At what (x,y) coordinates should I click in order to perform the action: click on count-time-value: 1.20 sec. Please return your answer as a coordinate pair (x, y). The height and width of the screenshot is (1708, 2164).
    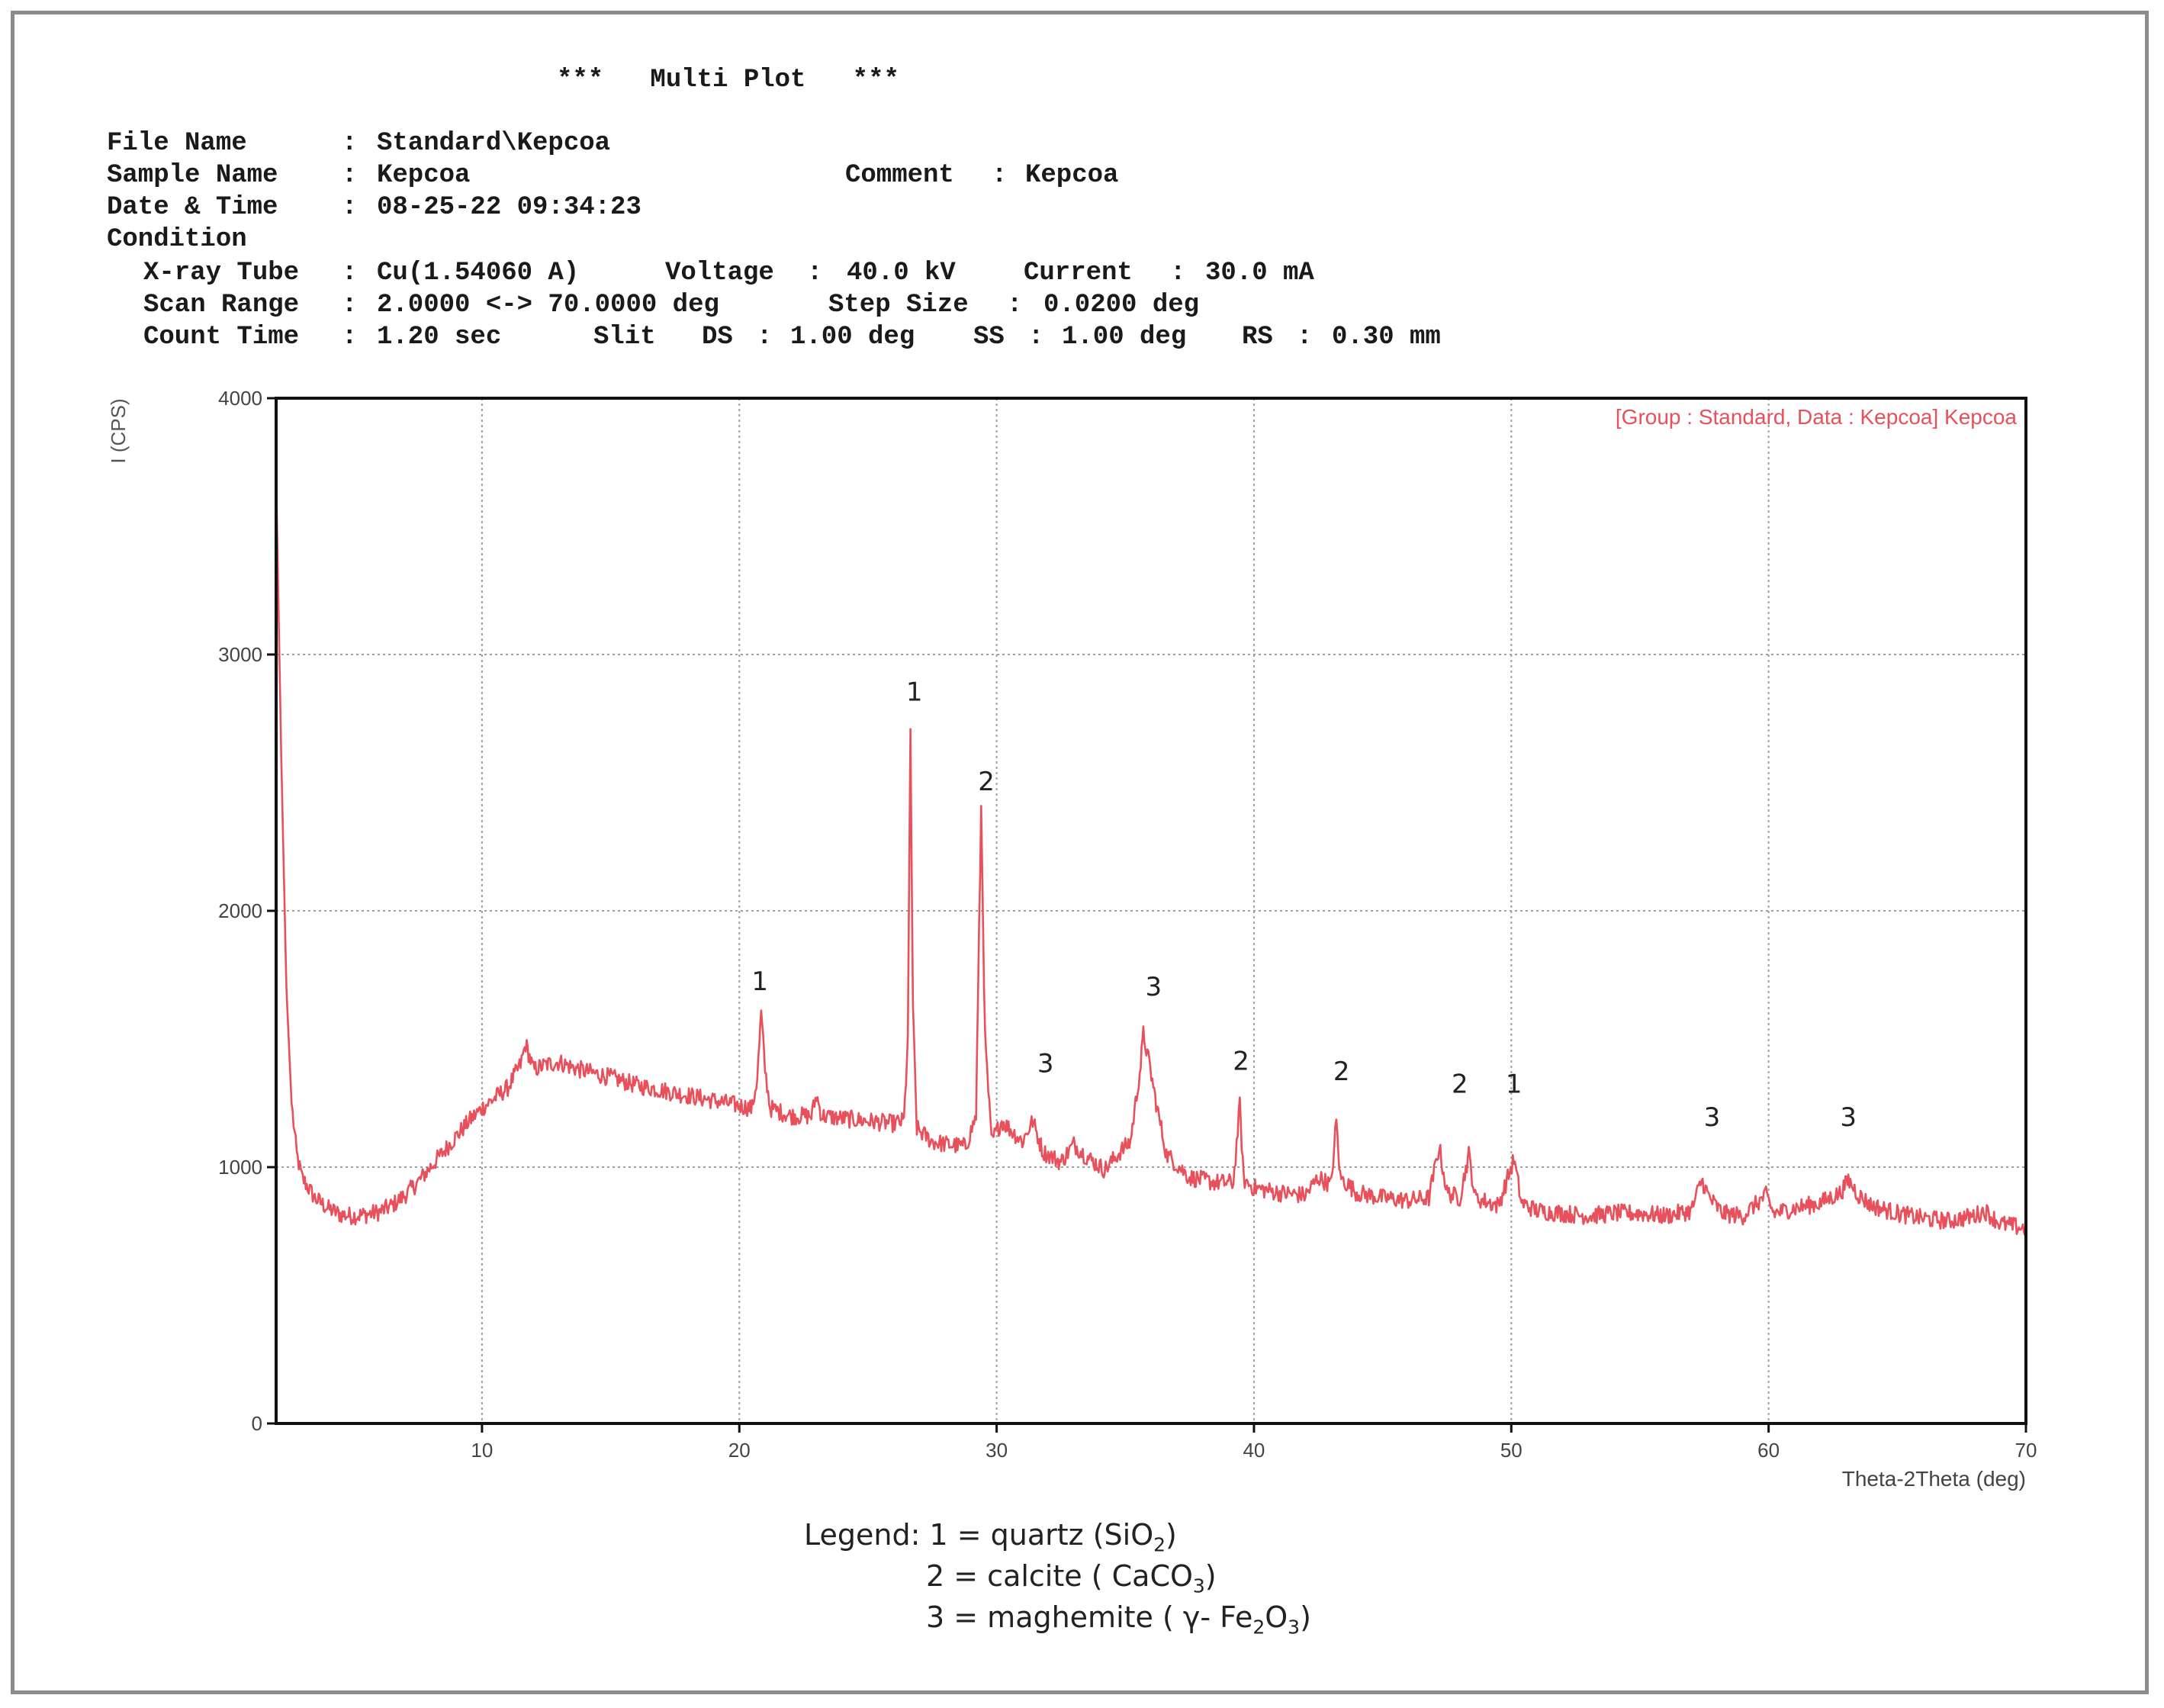
    Looking at the image, I should click on (440, 337).